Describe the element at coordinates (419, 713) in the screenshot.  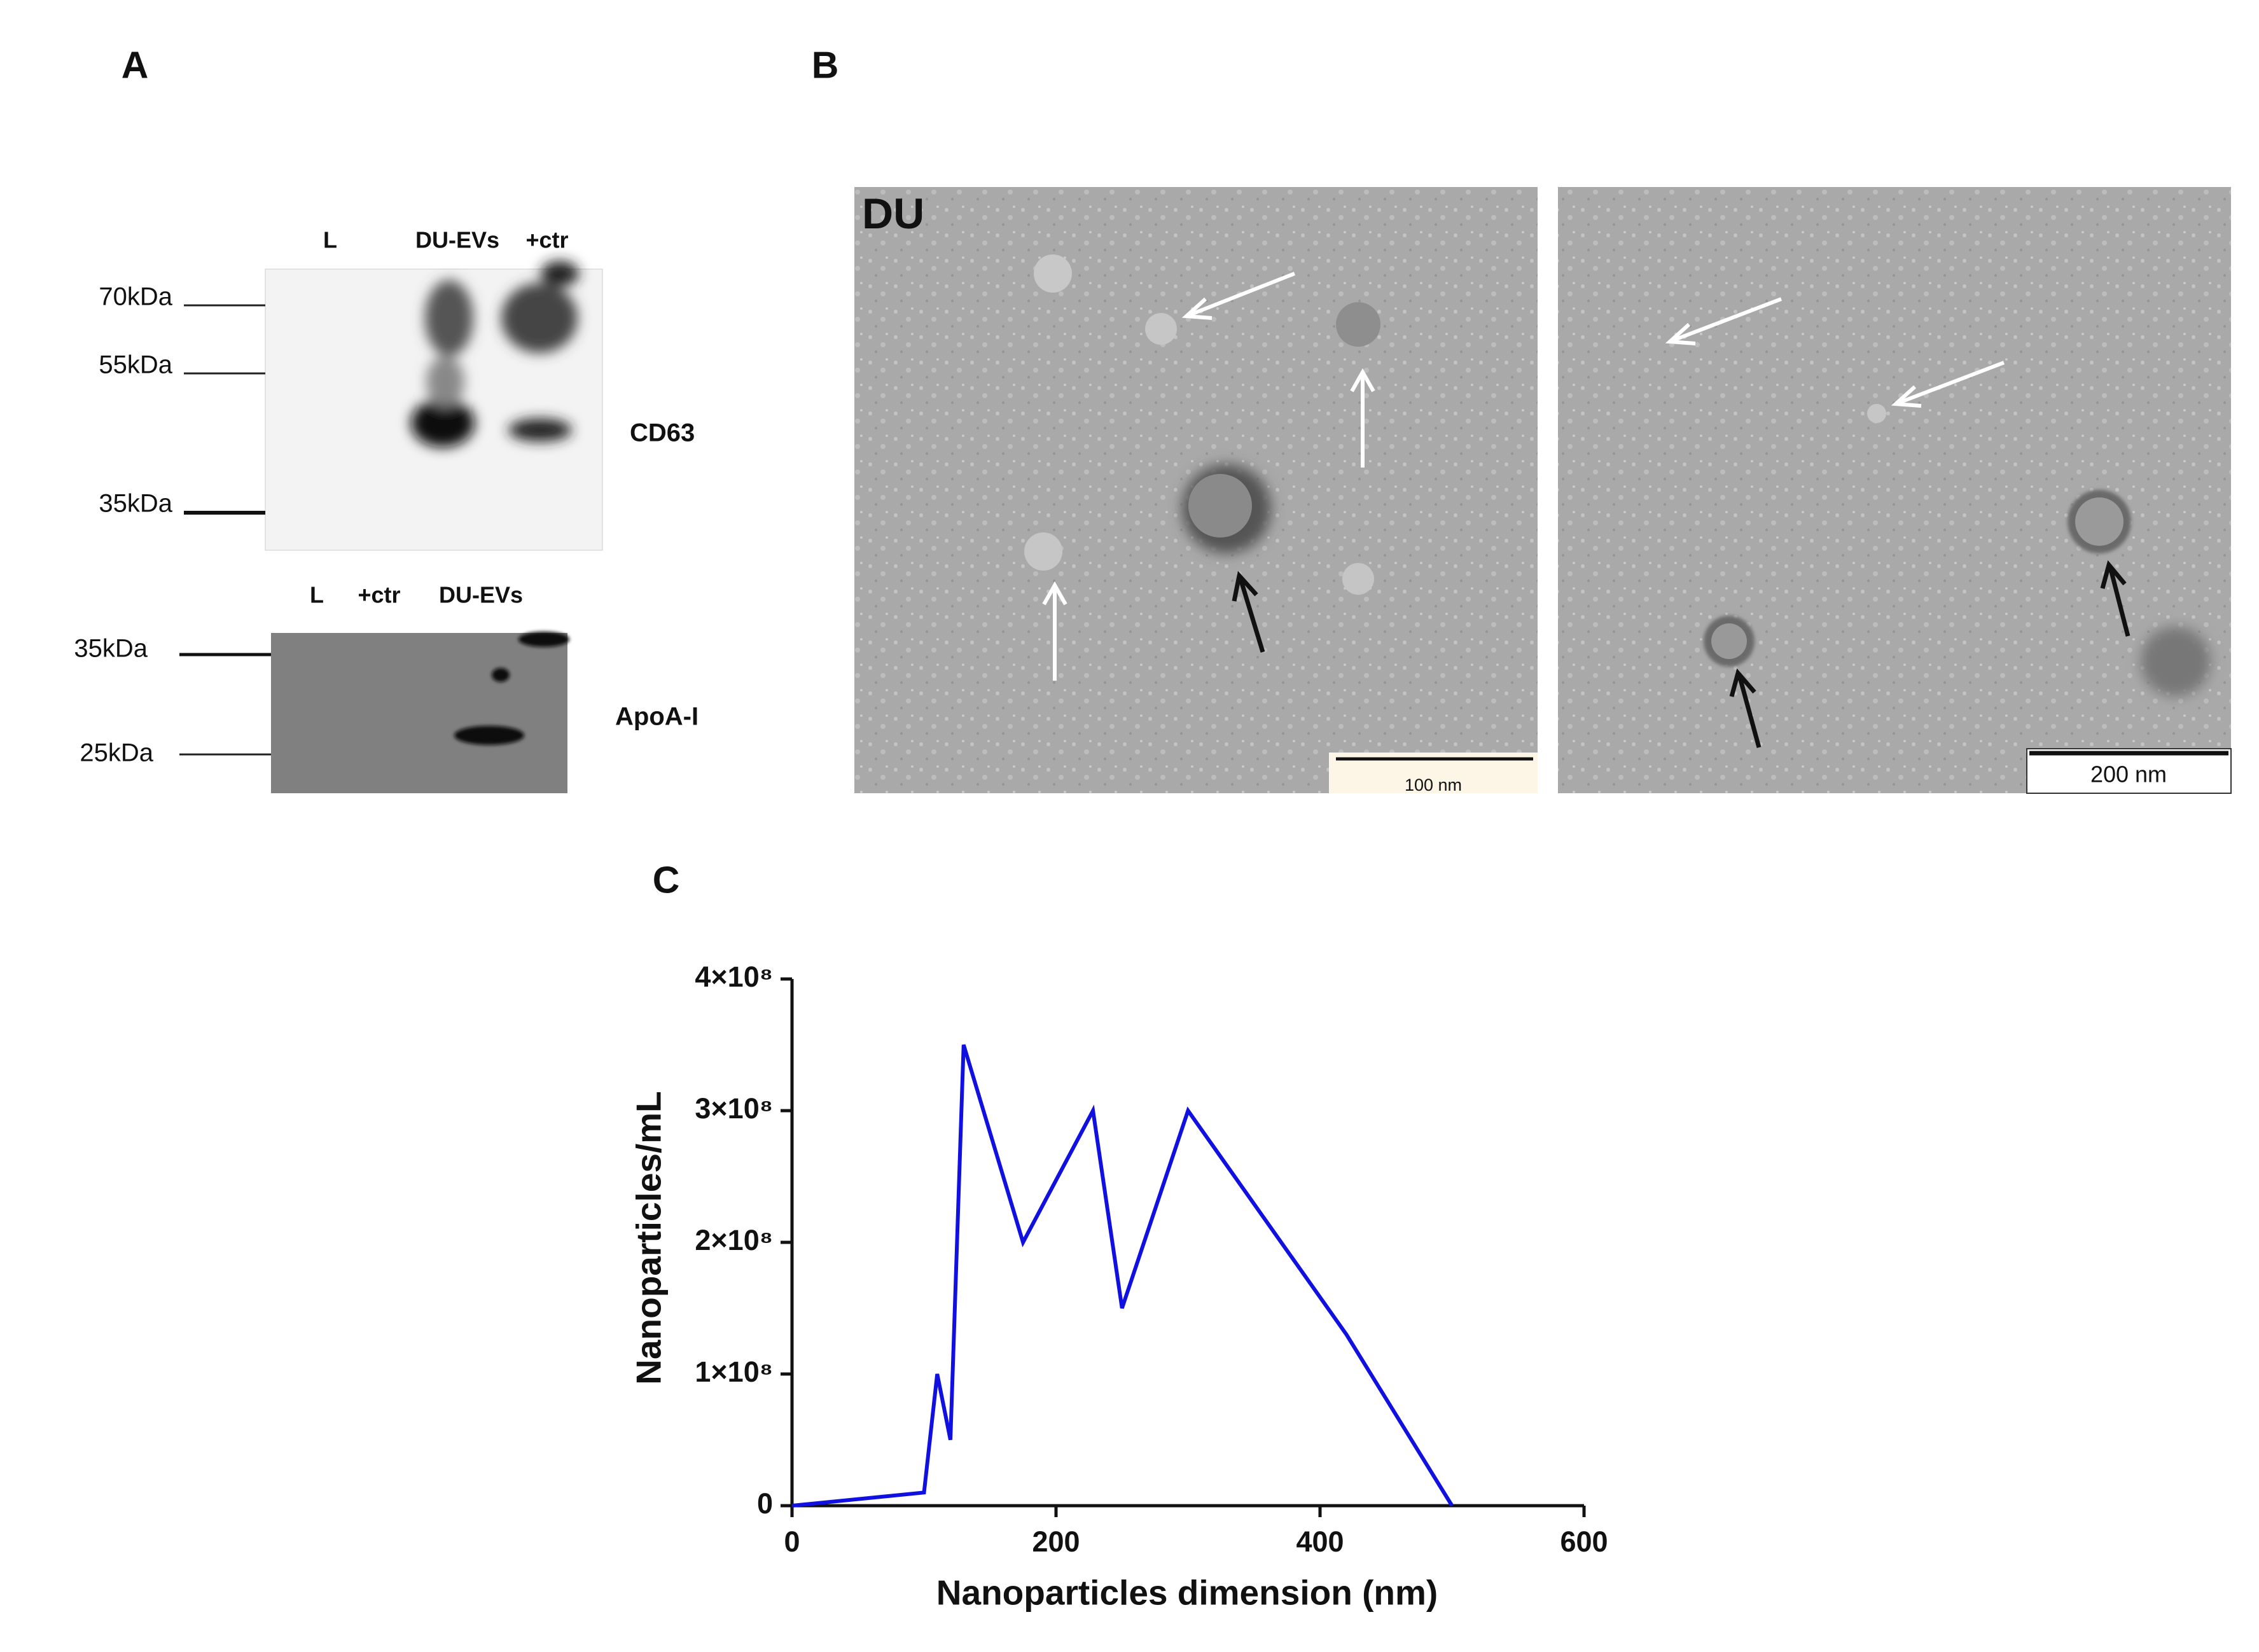
I see `blot` at that location.